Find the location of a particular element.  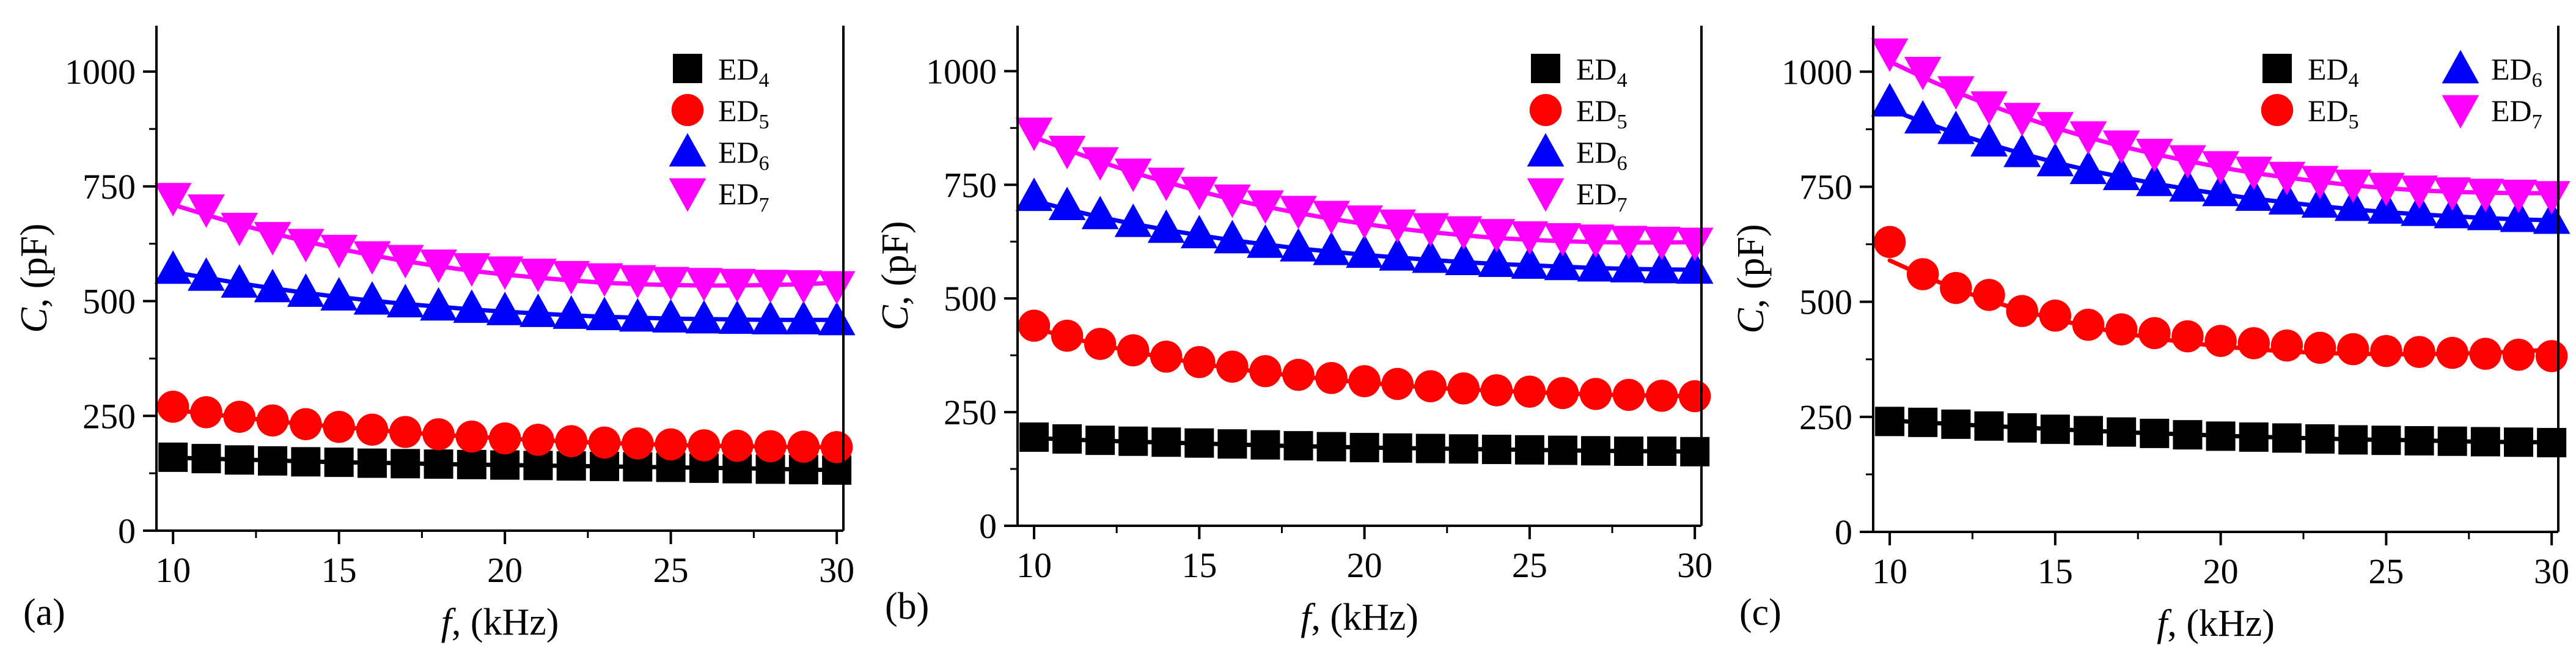

legend-label-subscript: 5 is located at coordinates (764, 122).